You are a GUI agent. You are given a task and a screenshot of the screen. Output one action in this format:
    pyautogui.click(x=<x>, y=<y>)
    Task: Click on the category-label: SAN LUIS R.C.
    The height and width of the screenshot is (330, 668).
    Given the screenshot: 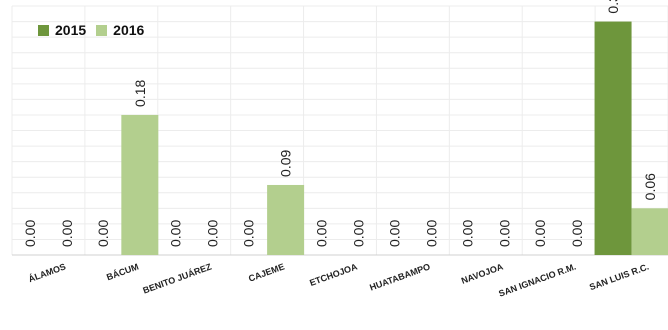 What is the action you would take?
    pyautogui.click(x=619, y=276)
    